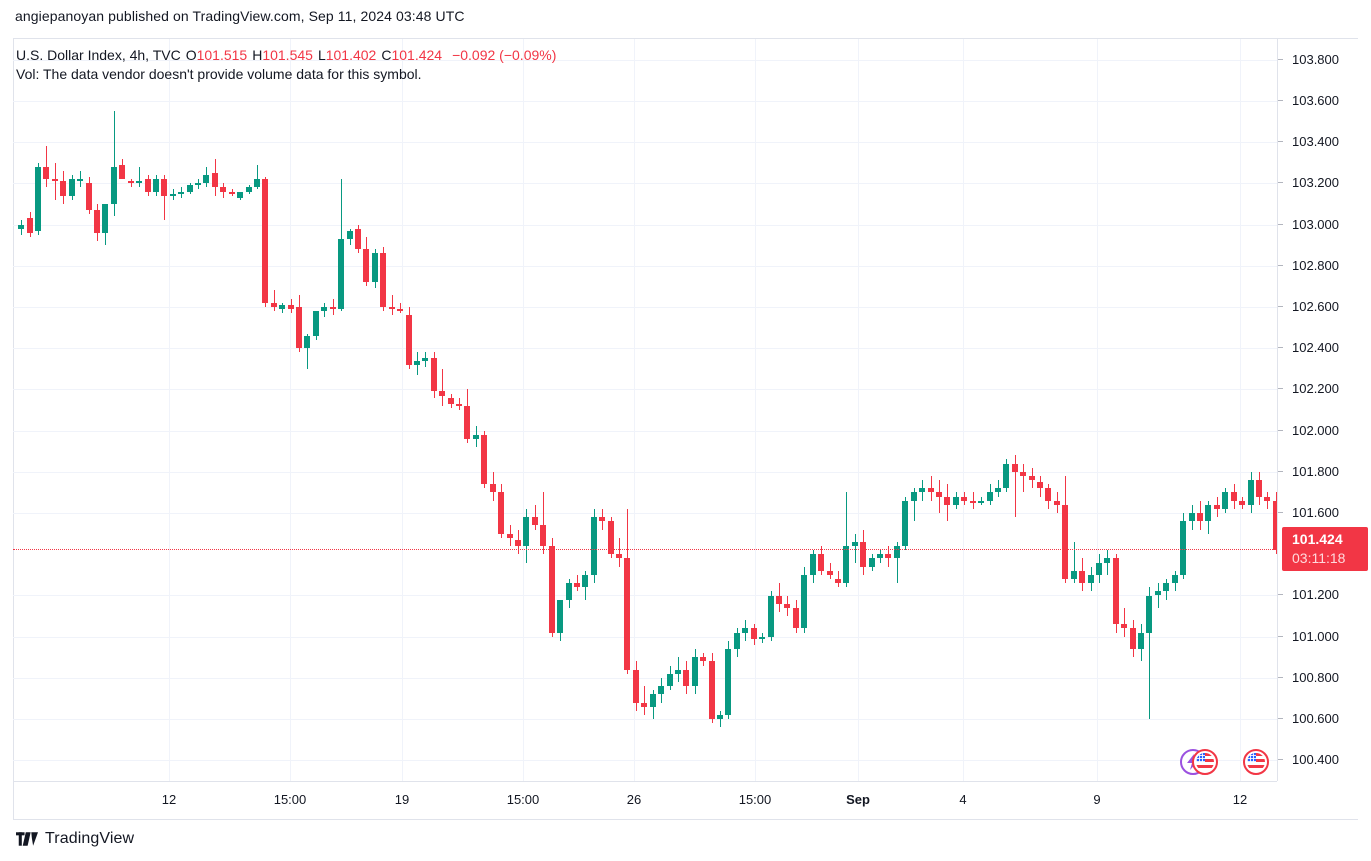  Describe the element at coordinates (858, 799) in the screenshot. I see `time-axis-tick: Sep` at that location.